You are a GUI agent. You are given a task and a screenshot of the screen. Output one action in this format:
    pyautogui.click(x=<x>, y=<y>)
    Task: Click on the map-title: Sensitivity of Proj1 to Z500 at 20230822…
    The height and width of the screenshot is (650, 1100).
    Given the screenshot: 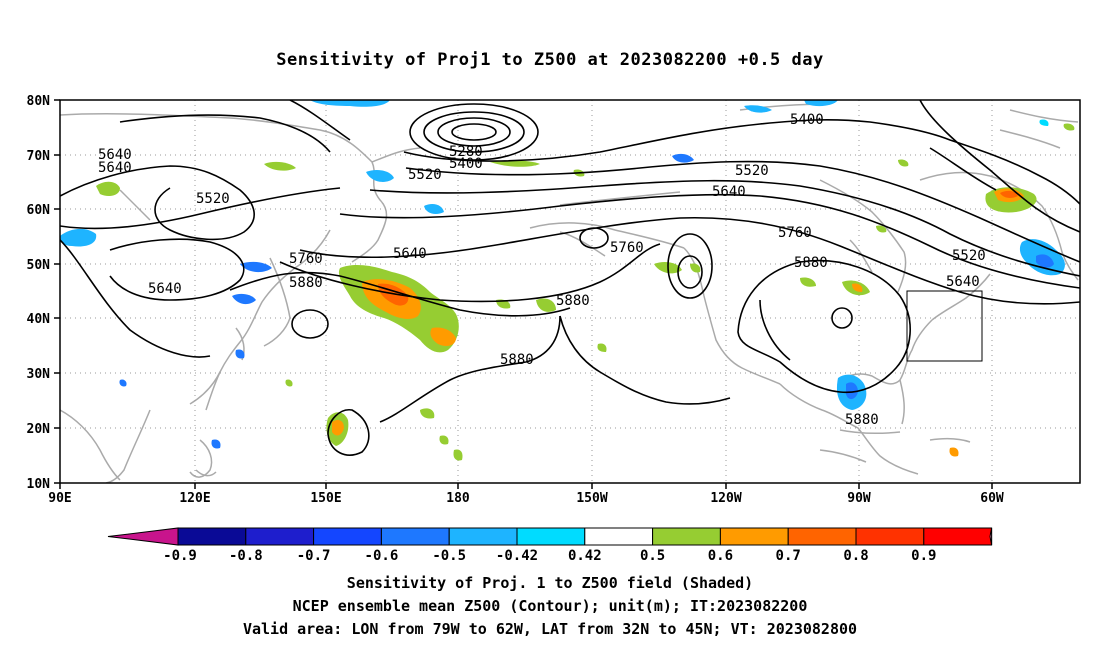 What is the action you would take?
    pyautogui.click(x=550, y=60)
    